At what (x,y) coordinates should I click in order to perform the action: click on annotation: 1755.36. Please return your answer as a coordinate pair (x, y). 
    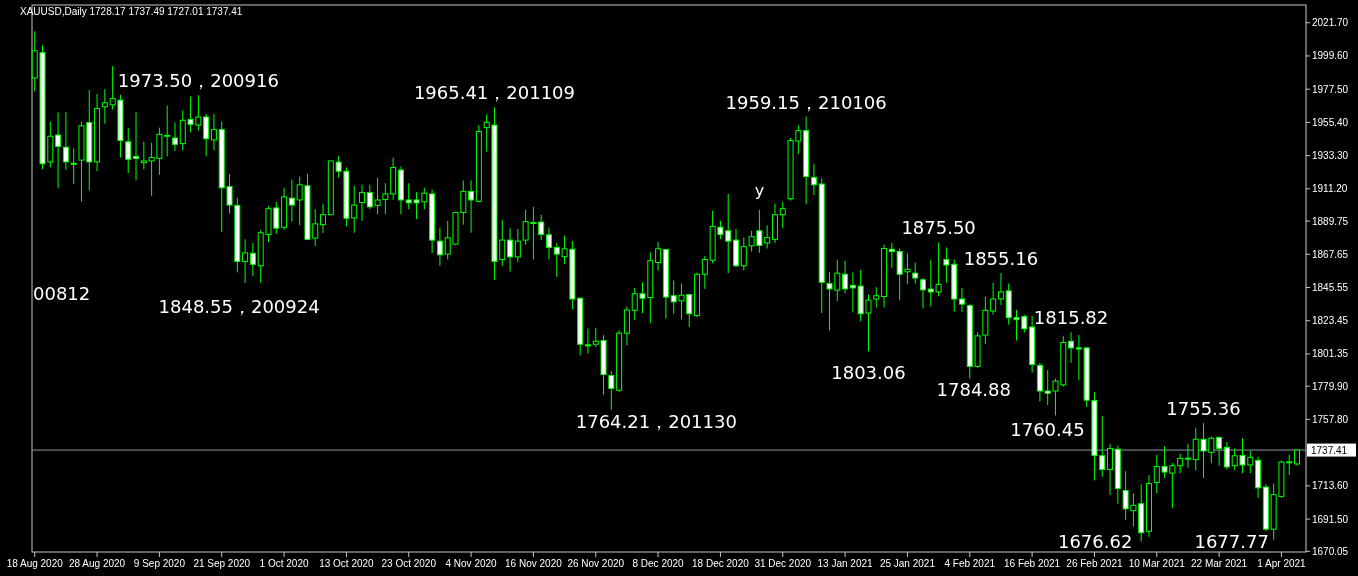
    Looking at the image, I should click on (1203, 409).